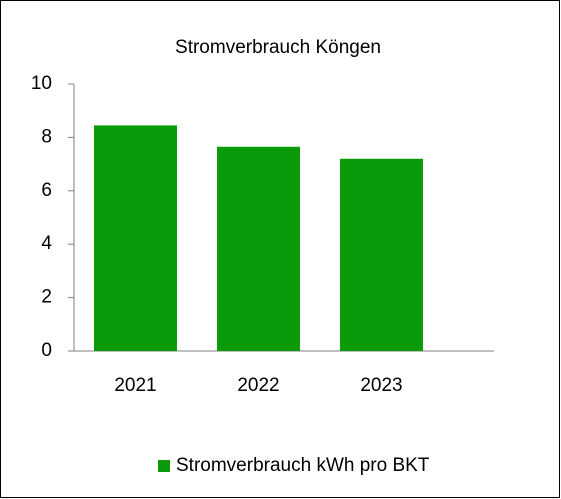 The height and width of the screenshot is (499, 561). Describe the element at coordinates (46, 350) in the screenshot. I see `y-tick-label: 0` at that location.